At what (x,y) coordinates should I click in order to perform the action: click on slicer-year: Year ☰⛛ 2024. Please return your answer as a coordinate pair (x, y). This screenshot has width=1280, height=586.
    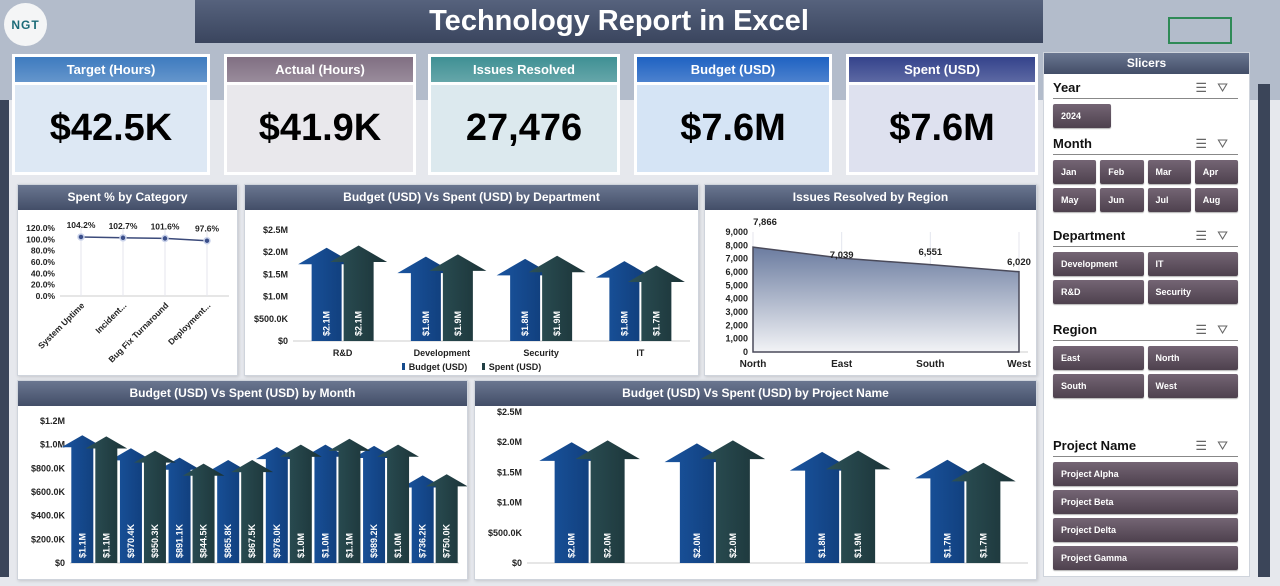
    Looking at the image, I should click on (1145, 102).